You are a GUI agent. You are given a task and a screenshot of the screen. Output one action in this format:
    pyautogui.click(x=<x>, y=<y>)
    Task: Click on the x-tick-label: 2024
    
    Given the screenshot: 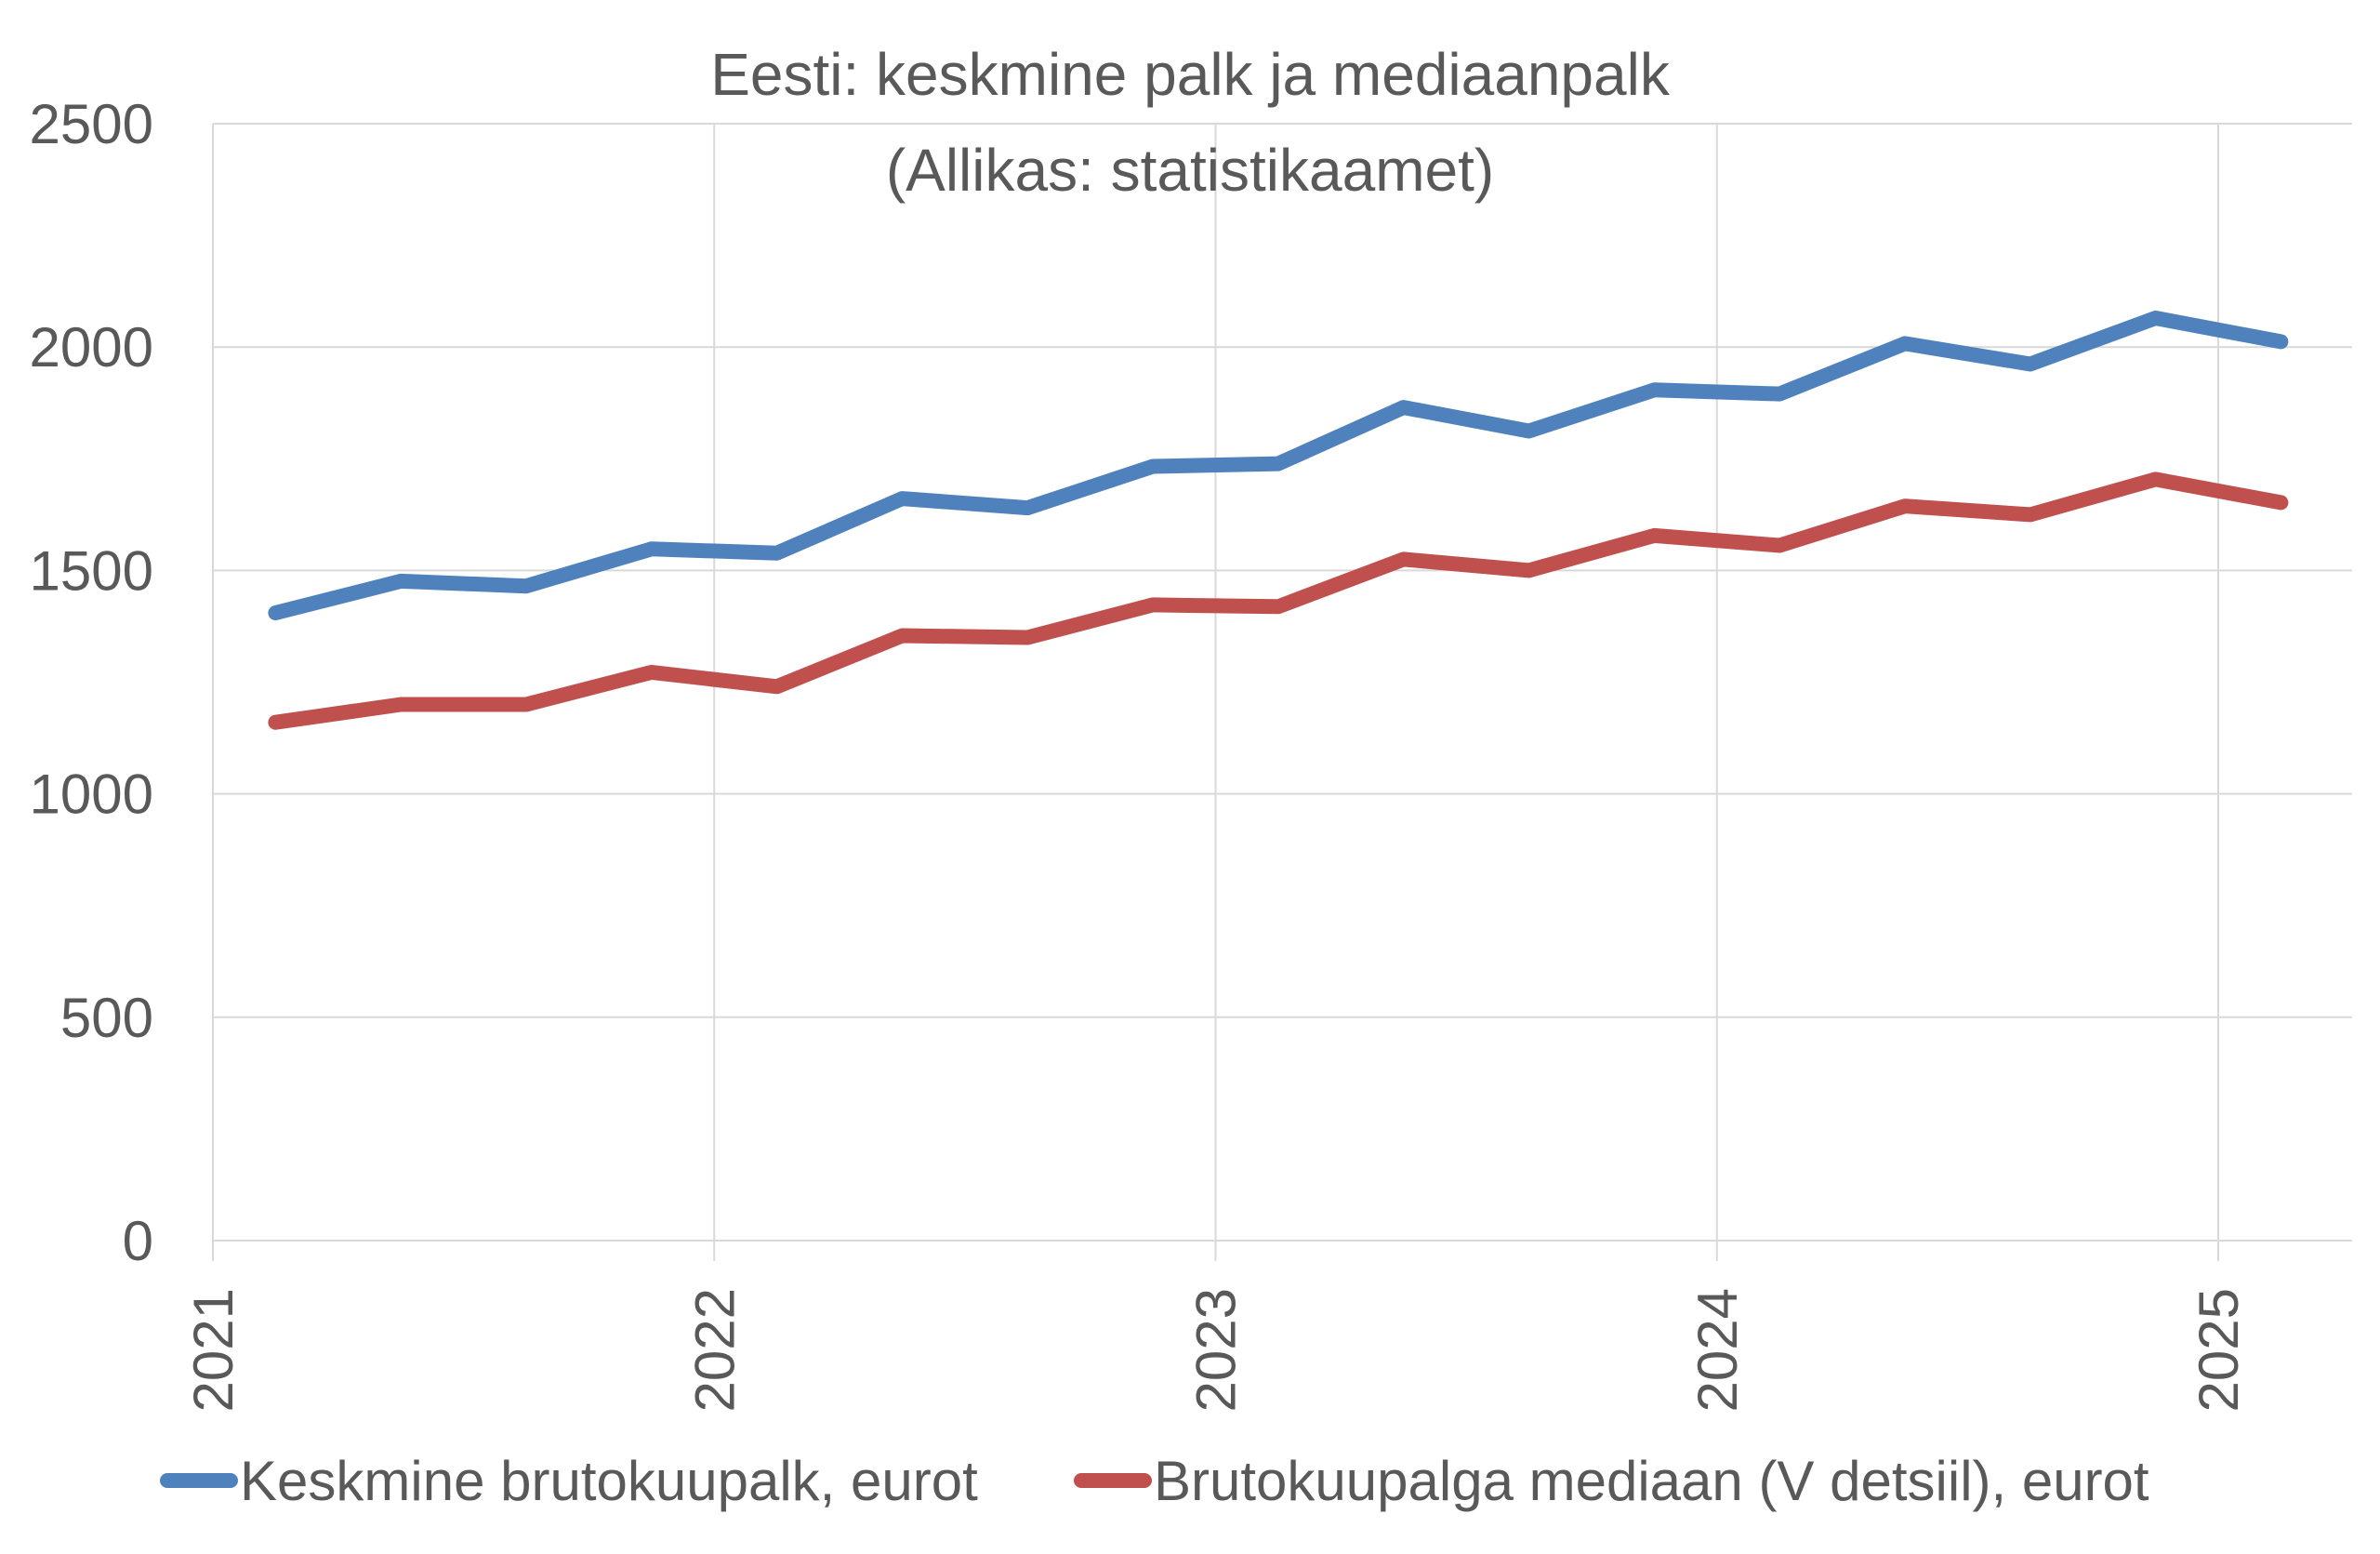 What is the action you would take?
    pyautogui.click(x=1717, y=1350)
    